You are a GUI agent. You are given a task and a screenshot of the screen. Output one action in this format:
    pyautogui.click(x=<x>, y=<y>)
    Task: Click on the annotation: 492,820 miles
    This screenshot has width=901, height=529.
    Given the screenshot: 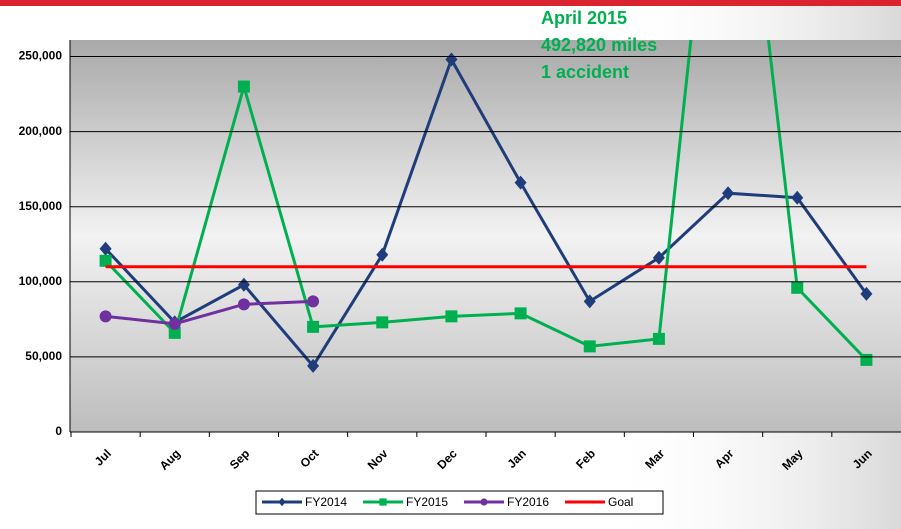 What is the action you would take?
    pyautogui.click(x=599, y=45)
    